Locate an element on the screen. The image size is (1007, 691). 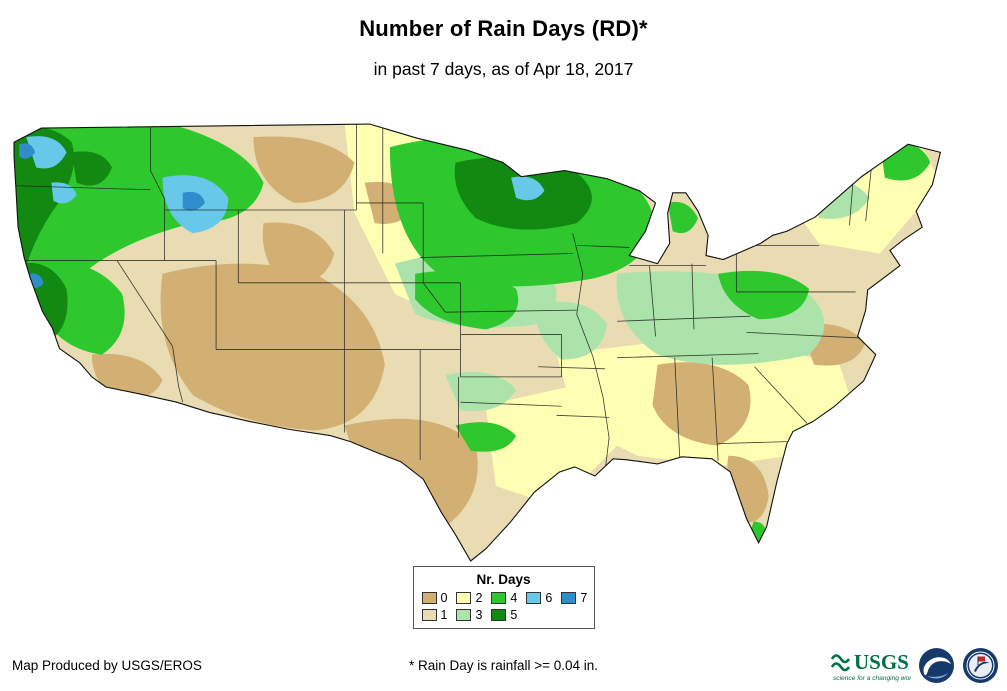
legend-title: Nr. Days is located at coordinates (503, 579).